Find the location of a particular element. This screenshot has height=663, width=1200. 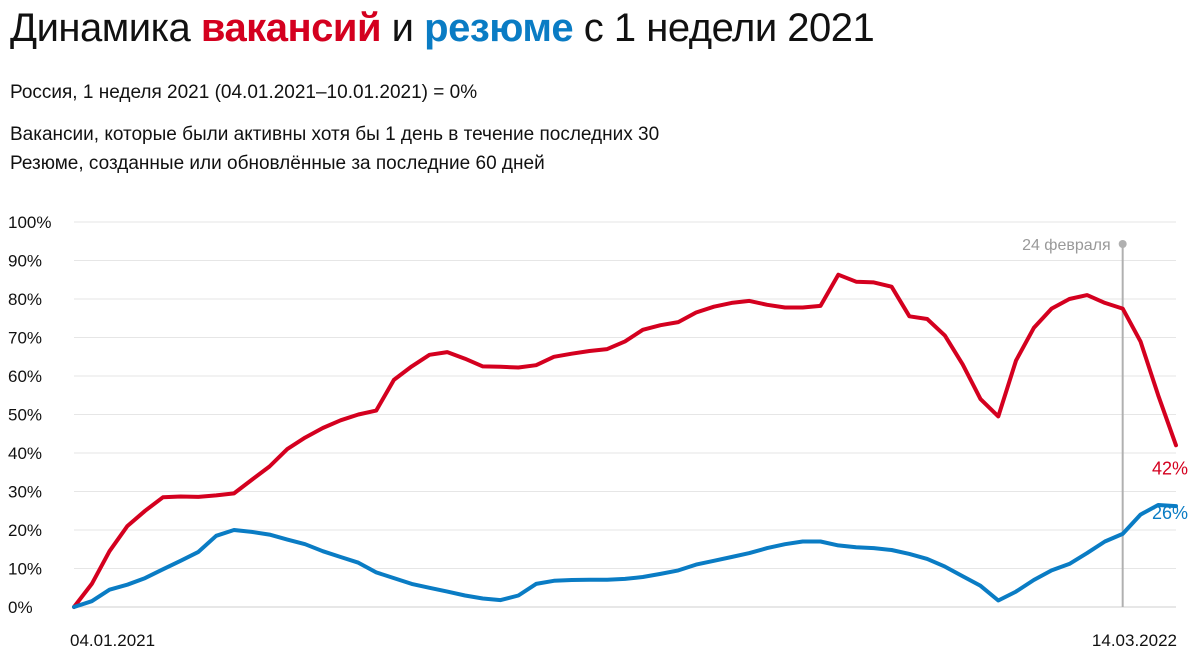

end-label-resumes: 26% is located at coordinates (1170, 513).